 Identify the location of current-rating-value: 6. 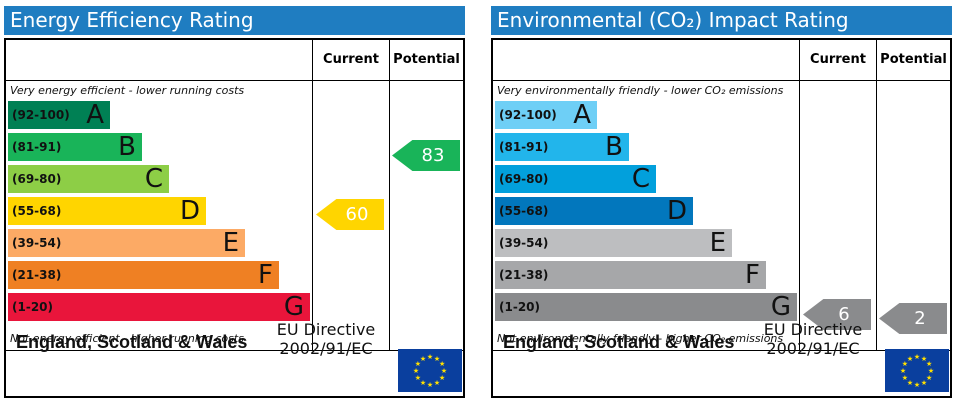
(844, 314).